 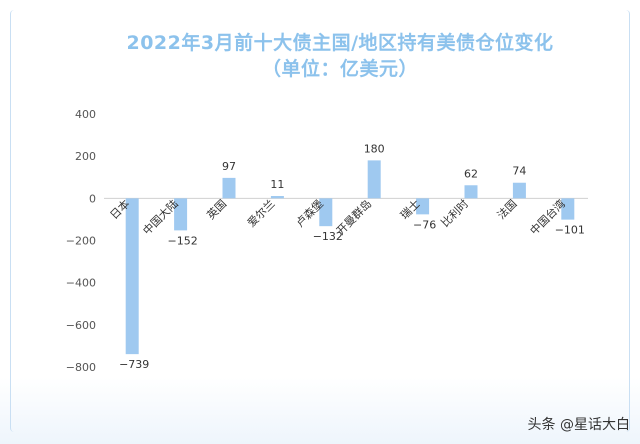 What do you see at coordinates (182, 240) in the screenshot?
I see `data-label: −152` at bounding box center [182, 240].